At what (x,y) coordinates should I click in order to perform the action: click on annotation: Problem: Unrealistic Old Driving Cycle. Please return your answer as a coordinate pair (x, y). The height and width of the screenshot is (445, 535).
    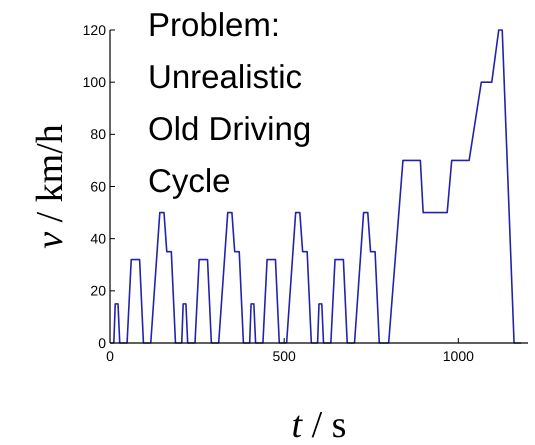
    Looking at the image, I should click on (230, 102).